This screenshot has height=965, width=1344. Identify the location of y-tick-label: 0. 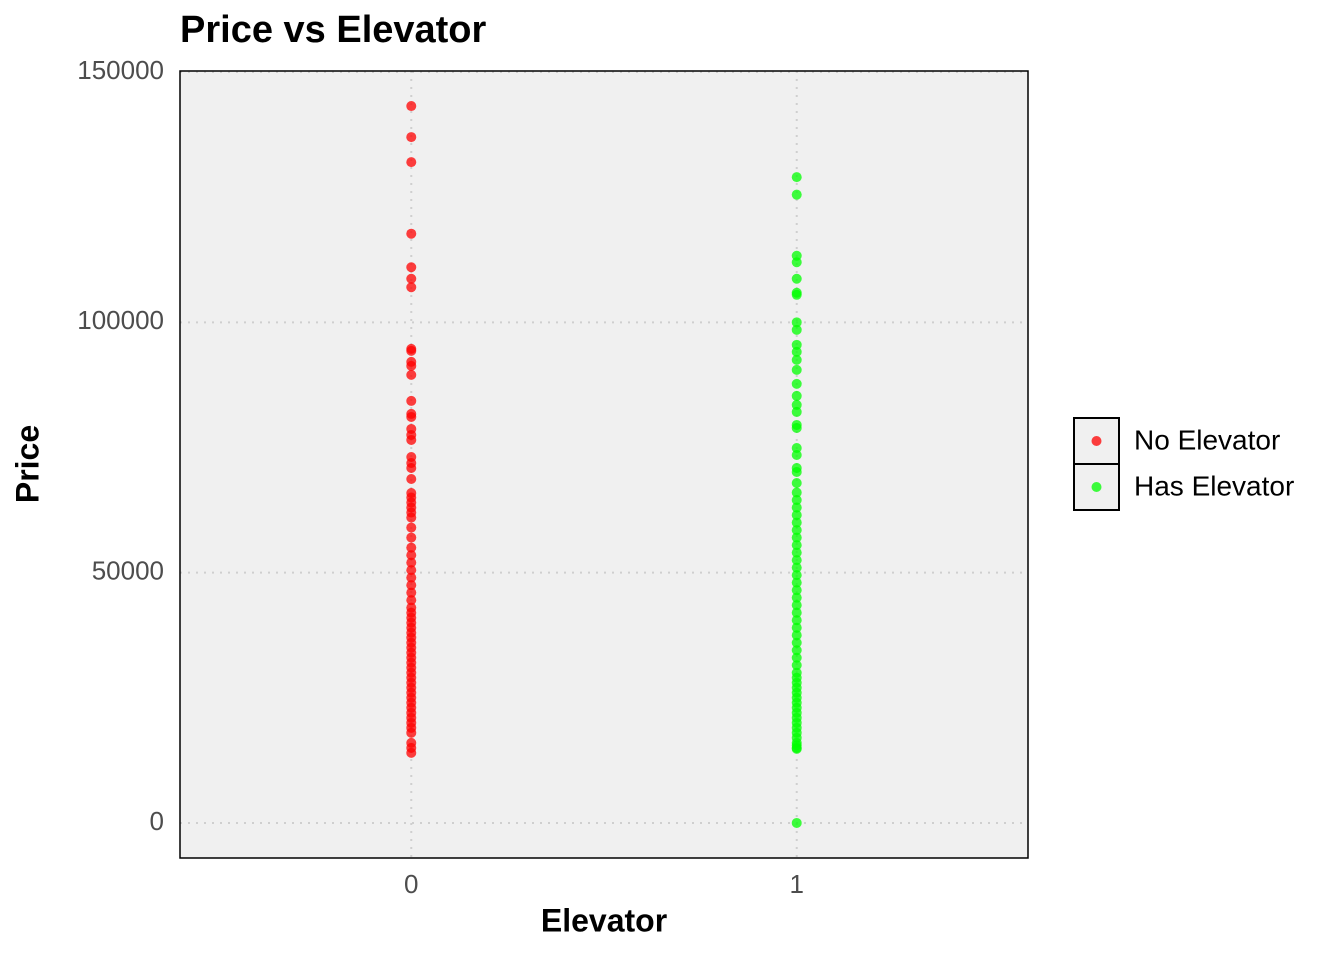
(157, 821).